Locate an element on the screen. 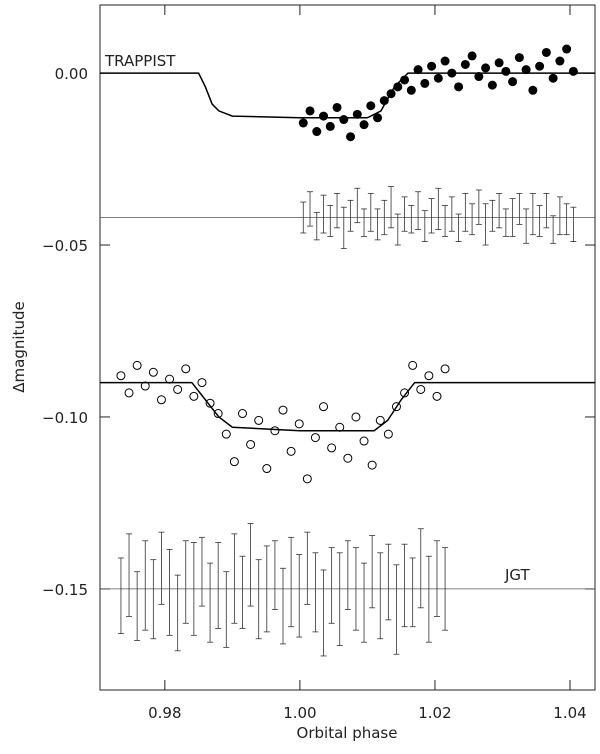 The height and width of the screenshot is (754, 600). y-tick-label: −0.15 is located at coordinates (65, 590).